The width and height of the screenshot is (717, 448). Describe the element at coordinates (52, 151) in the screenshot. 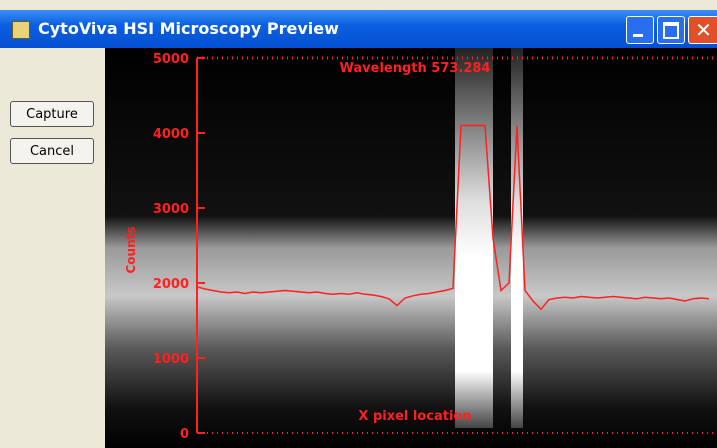

I see `cancel-button: Cancel` at that location.